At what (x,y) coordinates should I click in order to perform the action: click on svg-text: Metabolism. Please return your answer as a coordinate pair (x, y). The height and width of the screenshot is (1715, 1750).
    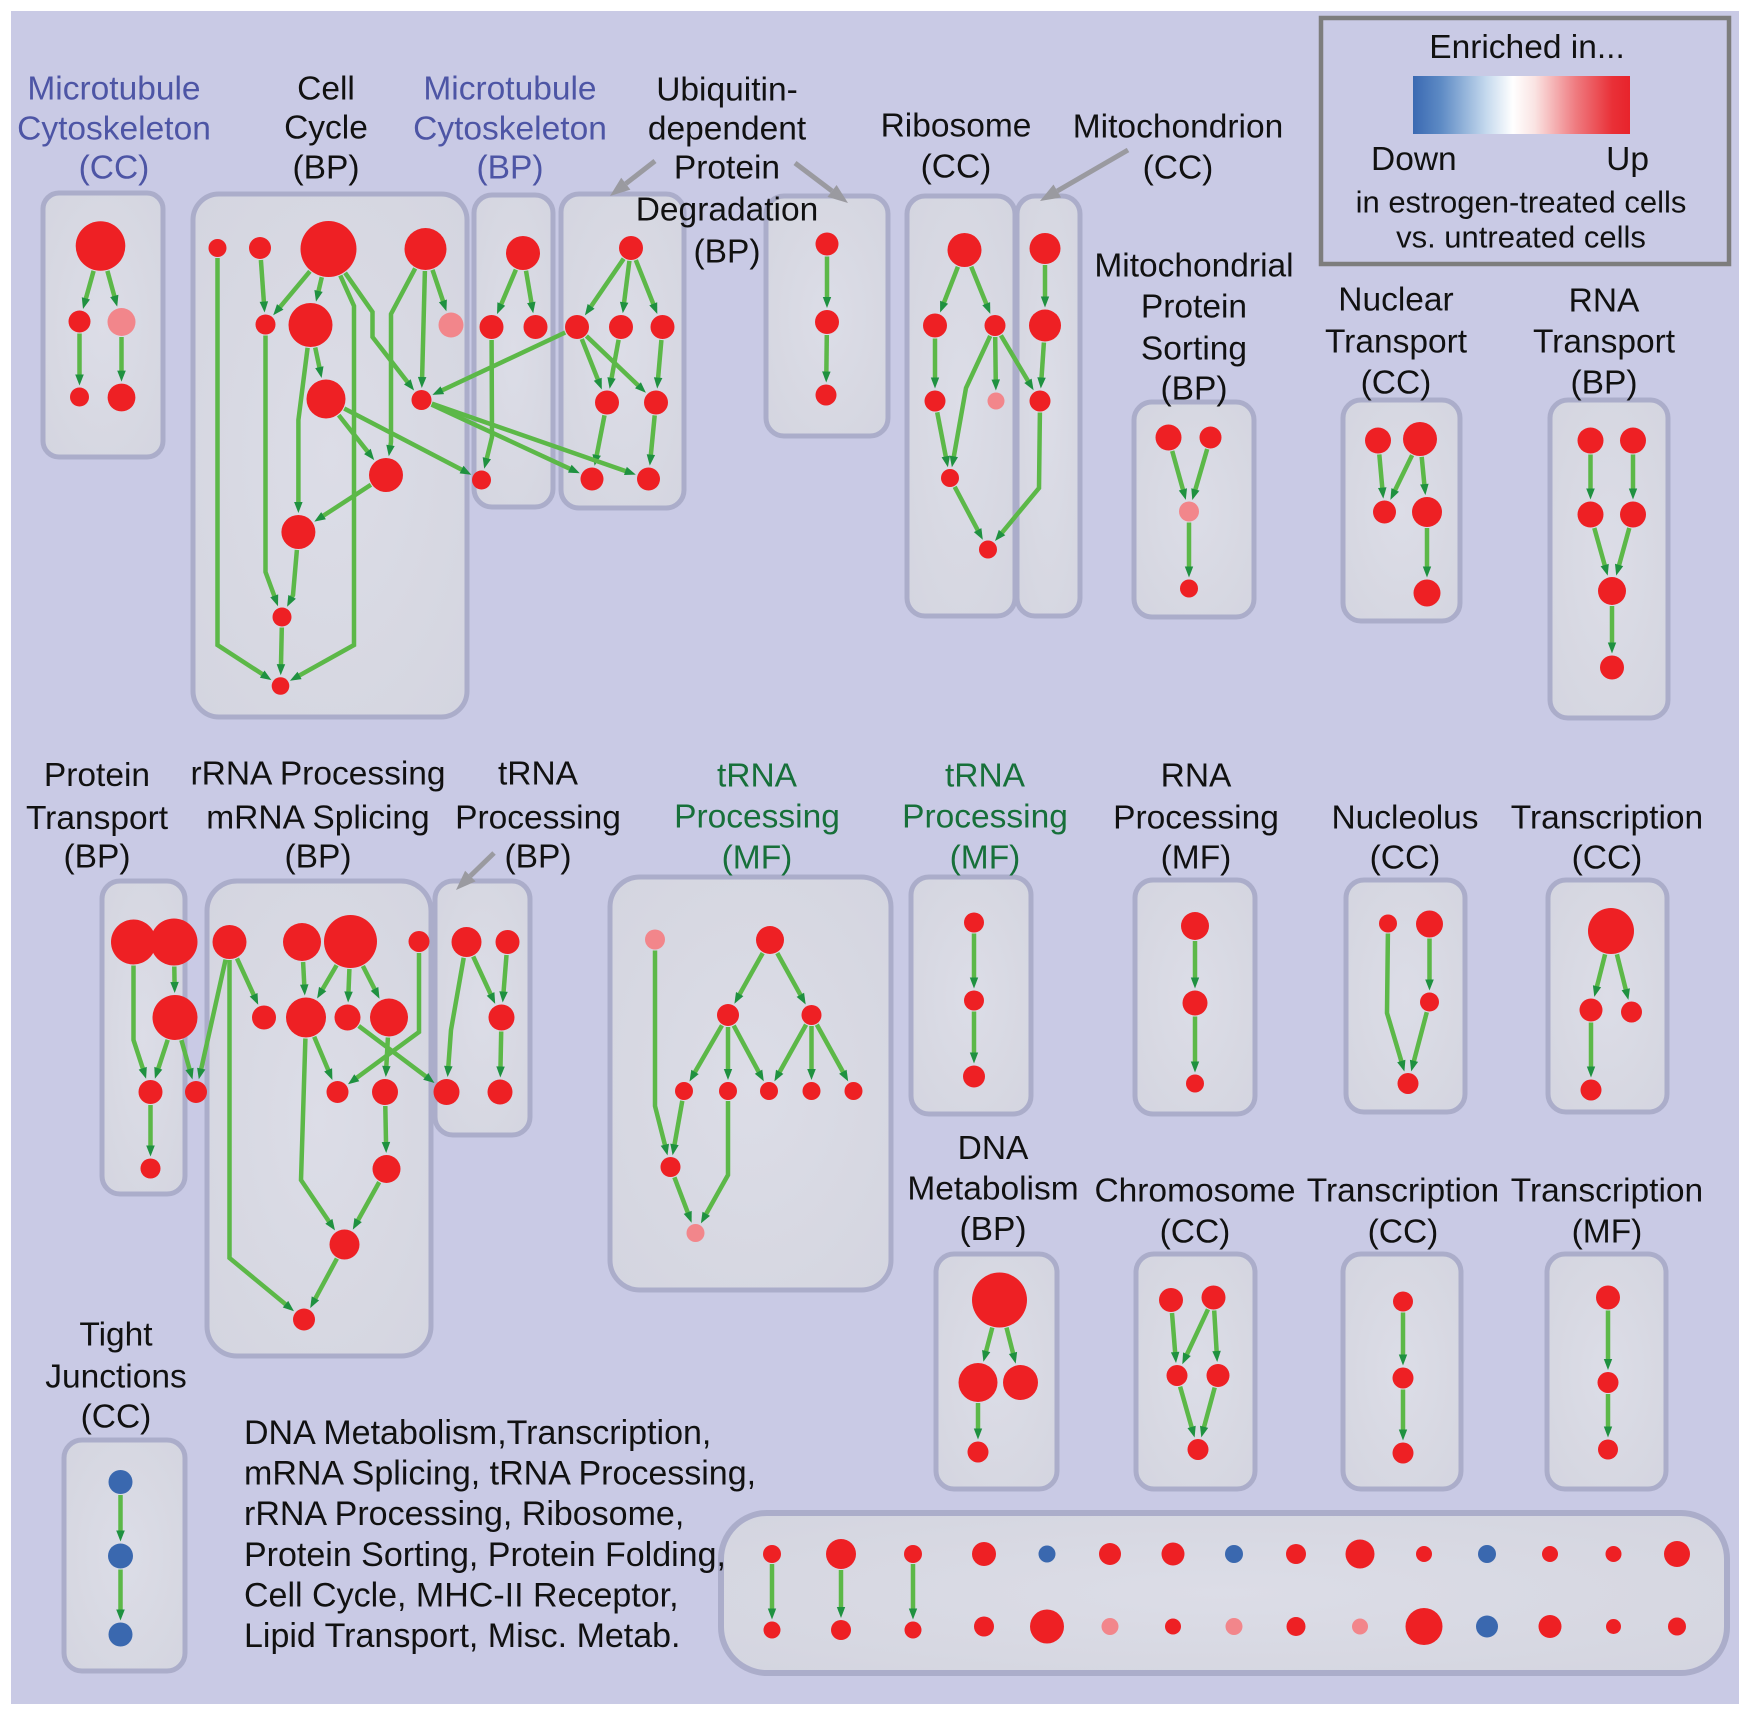
    Looking at the image, I should click on (992, 1189).